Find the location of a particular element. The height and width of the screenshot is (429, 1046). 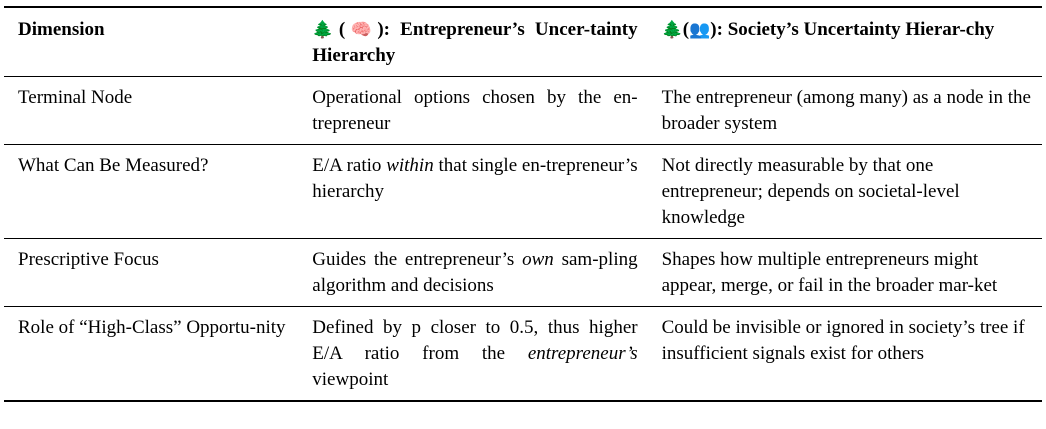

people-icon: 👥 is located at coordinates (700, 30).